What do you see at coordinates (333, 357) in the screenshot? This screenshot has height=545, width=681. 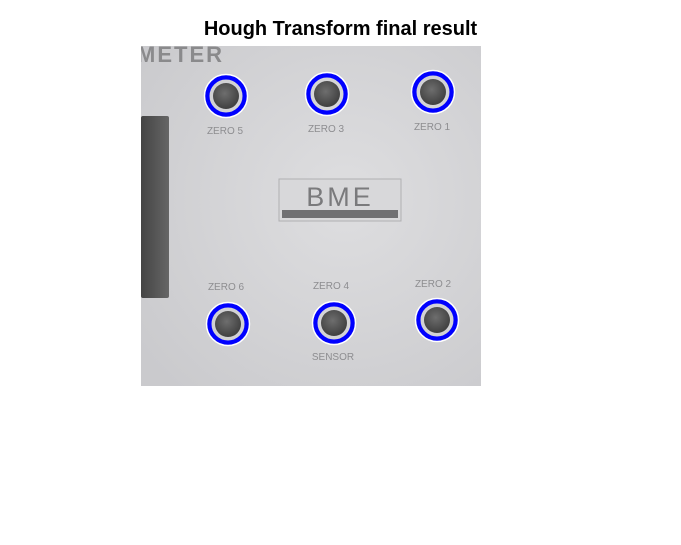 I see `sensor-label: SENSOR` at bounding box center [333, 357].